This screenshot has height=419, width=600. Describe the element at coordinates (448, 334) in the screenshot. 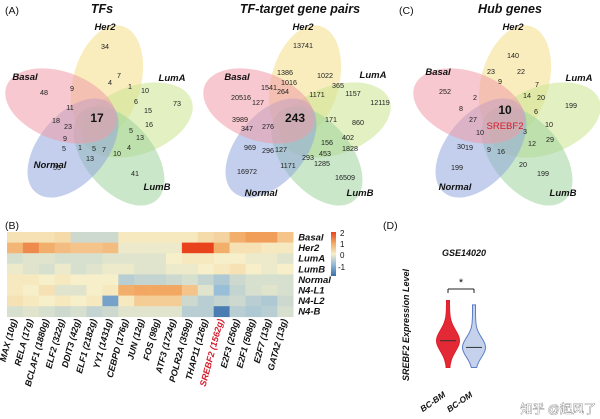

I see `violin-bc-bm` at that location.